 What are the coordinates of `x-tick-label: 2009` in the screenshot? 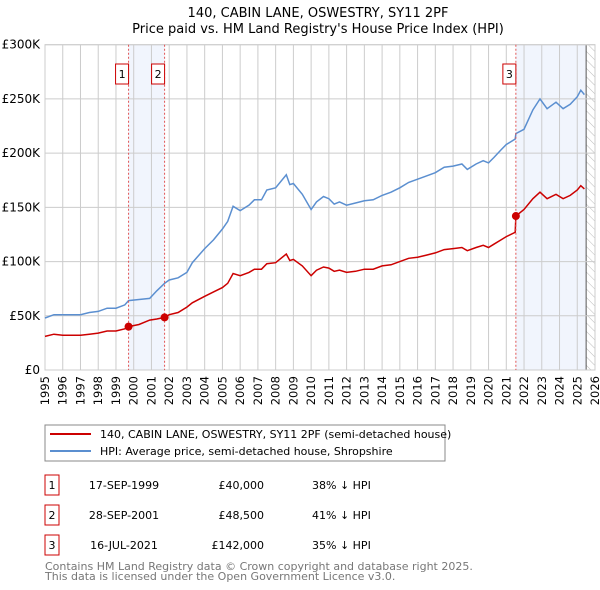 It's located at (293, 390).